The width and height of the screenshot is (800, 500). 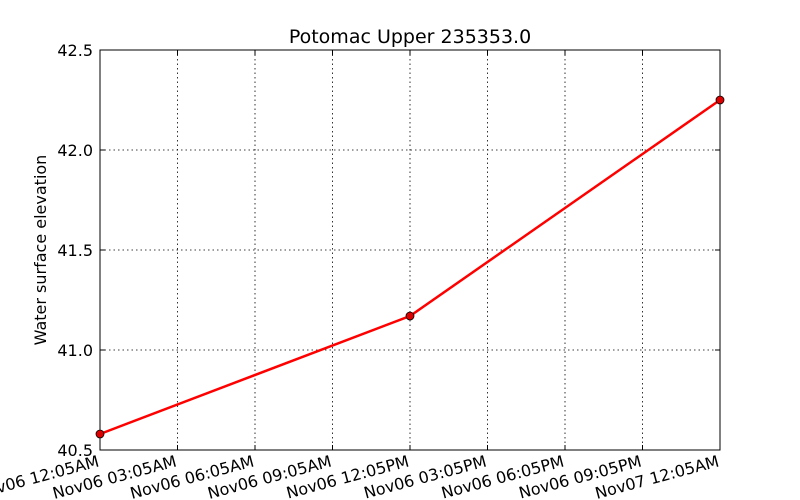 I want to click on y-tick-label: 42.5, so click(x=75, y=50).